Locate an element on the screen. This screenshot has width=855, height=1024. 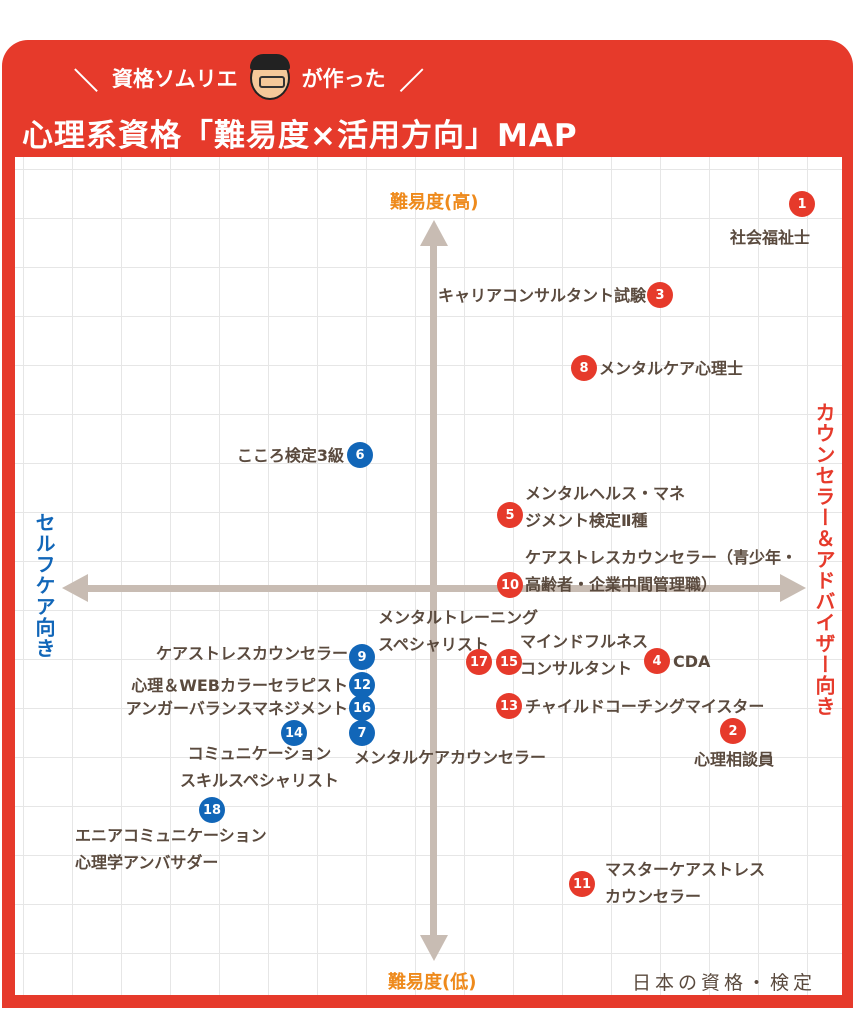
marker-11: 11 is located at coordinates (582, 884).